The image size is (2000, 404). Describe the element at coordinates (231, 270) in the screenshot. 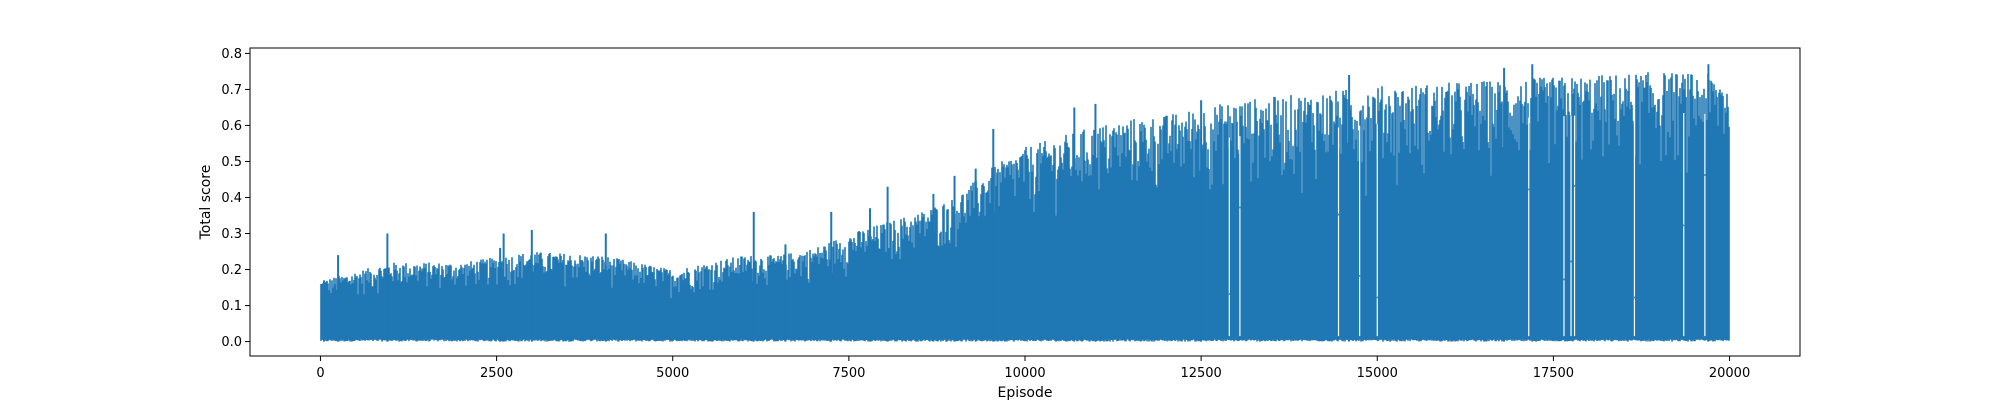

I see `y-tick-label: 0.2` at that location.